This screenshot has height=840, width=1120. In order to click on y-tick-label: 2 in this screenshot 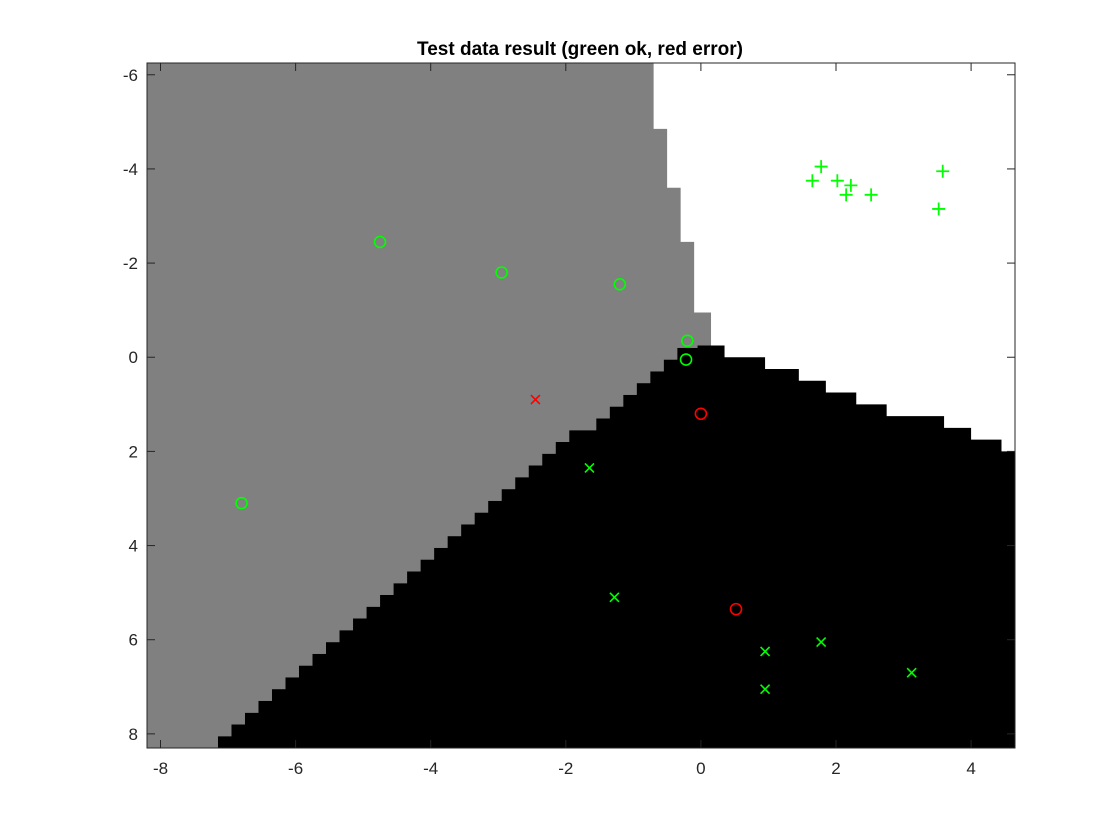, I will do `click(133, 451)`.